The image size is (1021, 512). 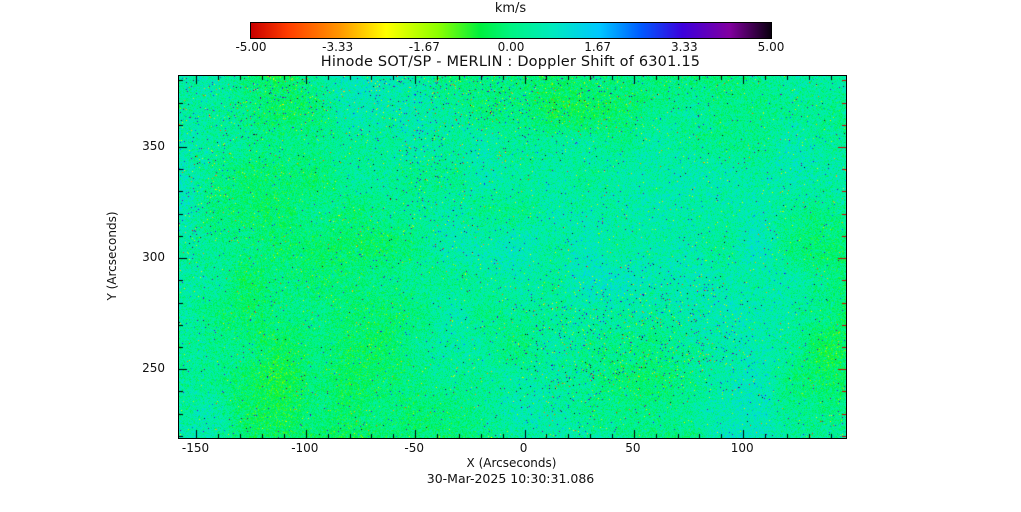 What do you see at coordinates (510, 8) in the screenshot?
I see `colorbar-unit-label: km/s` at bounding box center [510, 8].